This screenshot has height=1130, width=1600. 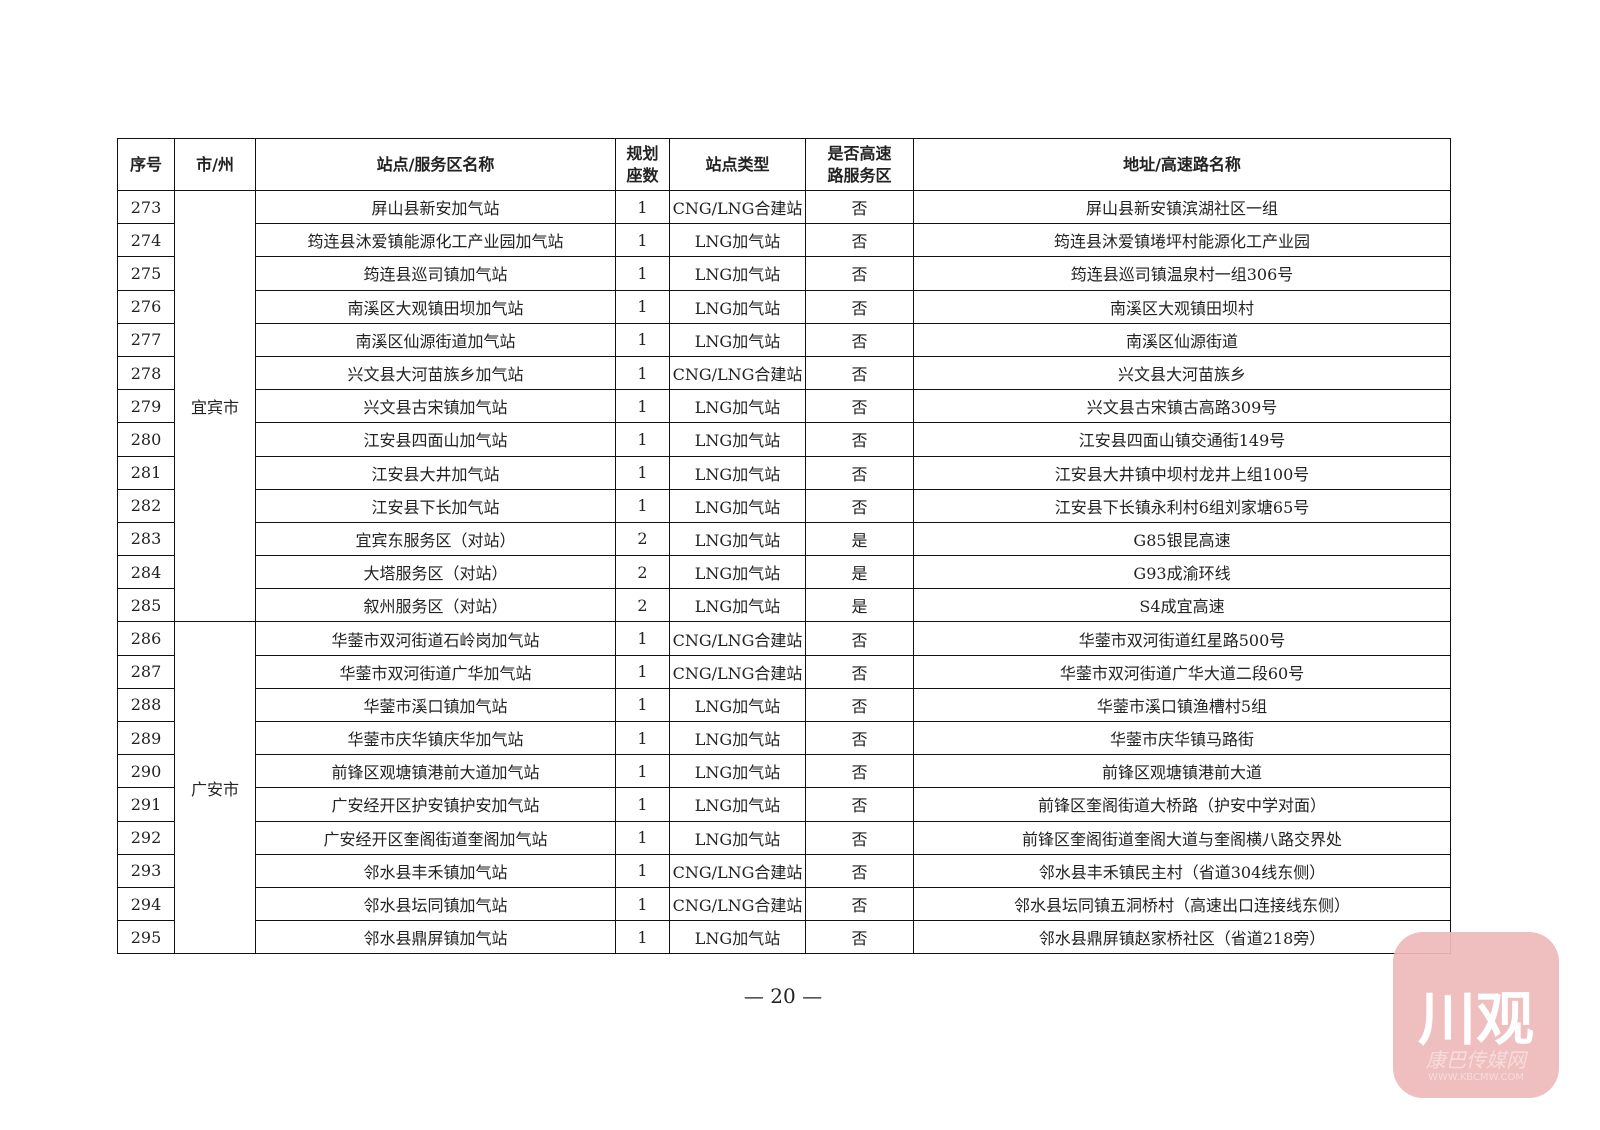 I want to click on header-address: 地址/高速路名称, so click(x=1182, y=164).